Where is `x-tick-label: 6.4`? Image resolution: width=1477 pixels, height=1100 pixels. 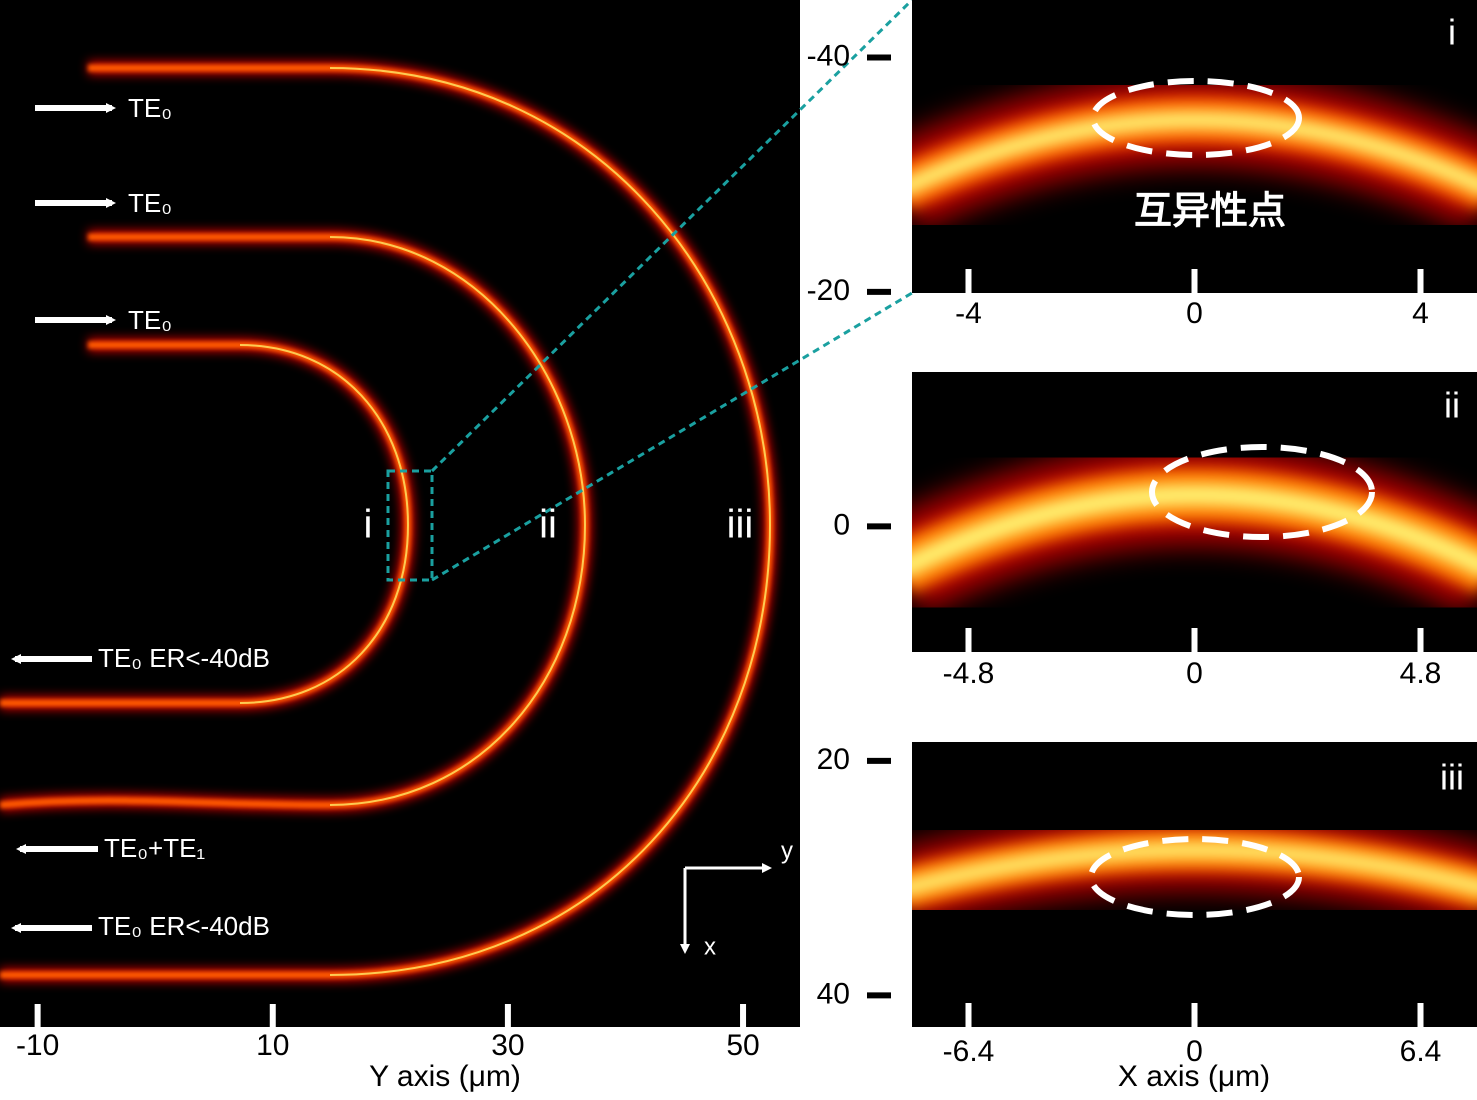
x-tick-label: 6.4 is located at coordinates (1421, 1051).